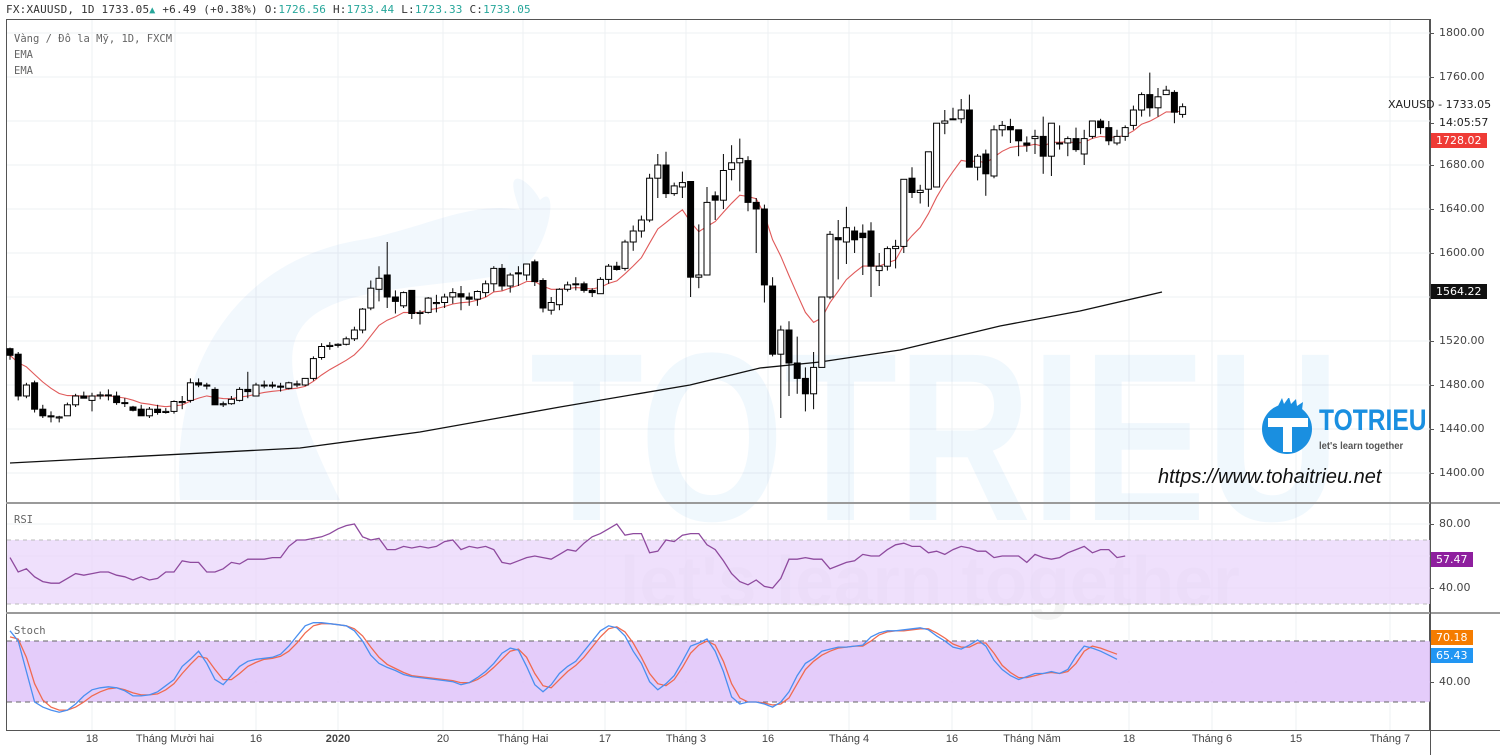 Image resolution: width=1500 pixels, height=755 pixels. I want to click on time-axis-label: 16, so click(952, 739).